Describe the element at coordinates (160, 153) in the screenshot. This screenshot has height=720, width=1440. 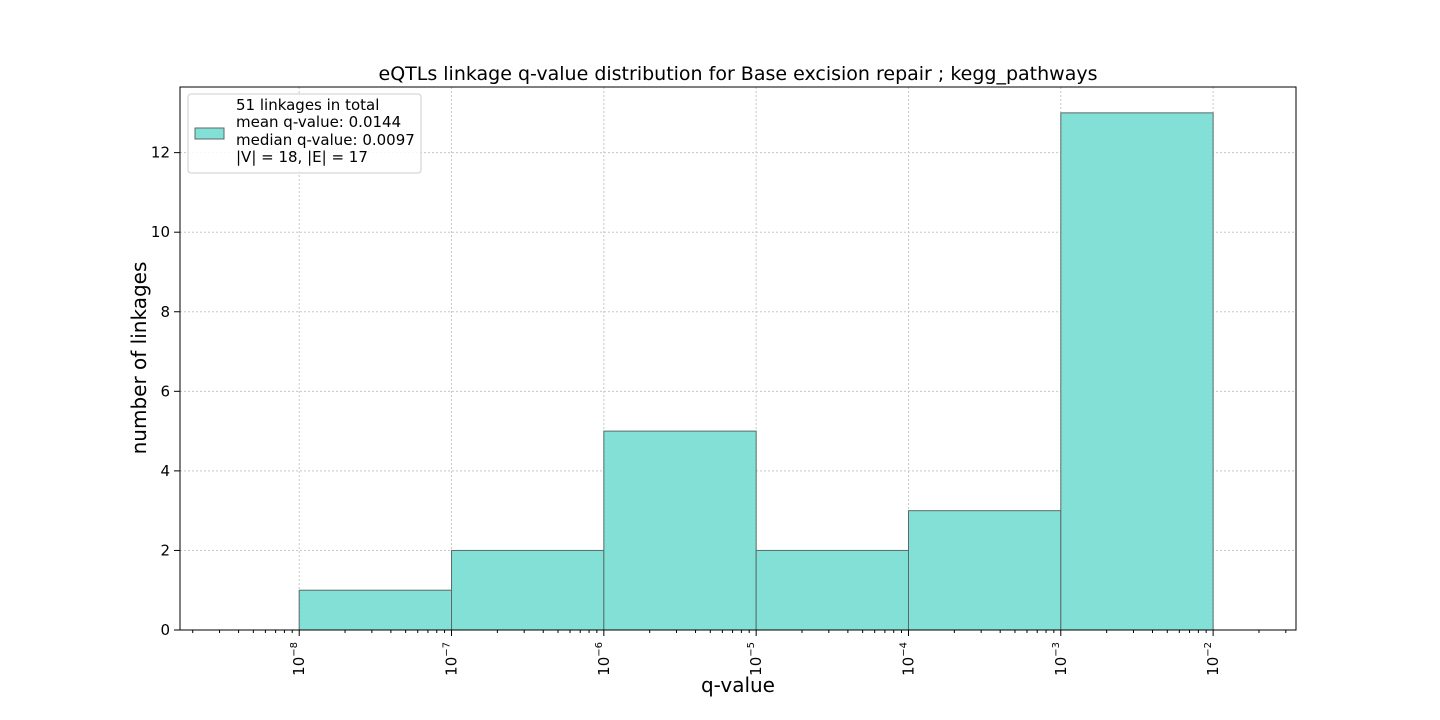
I see `y-tick-label: 12` at that location.